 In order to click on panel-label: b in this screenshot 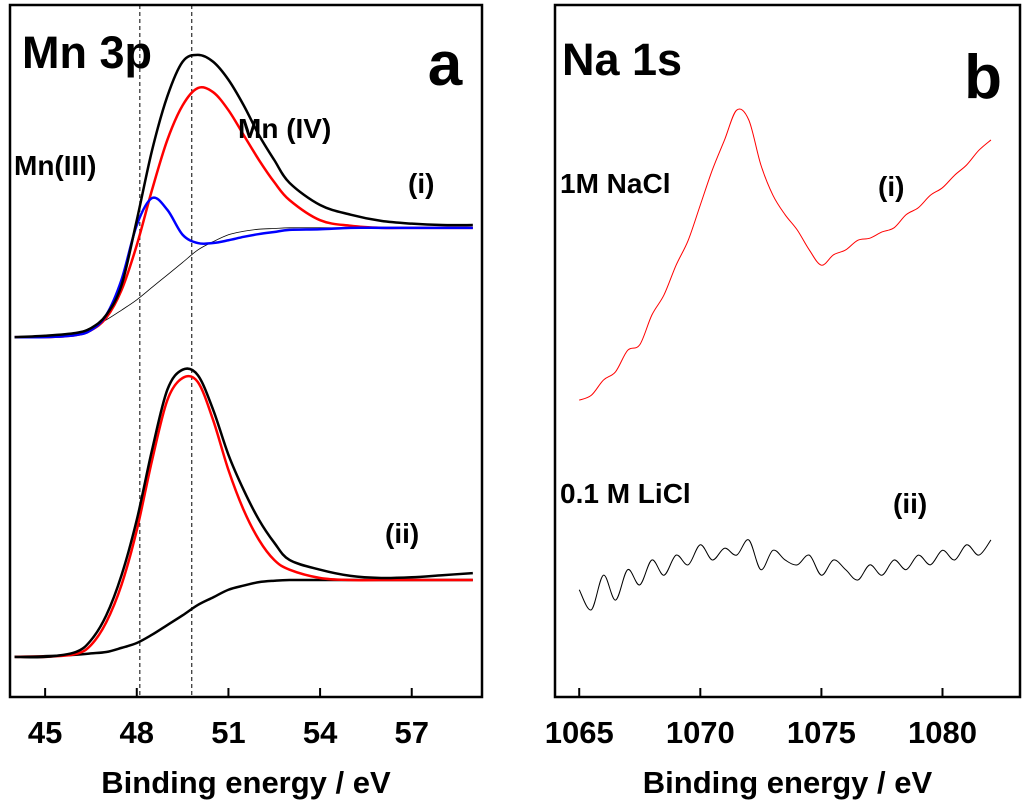, I will do `click(983, 77)`.